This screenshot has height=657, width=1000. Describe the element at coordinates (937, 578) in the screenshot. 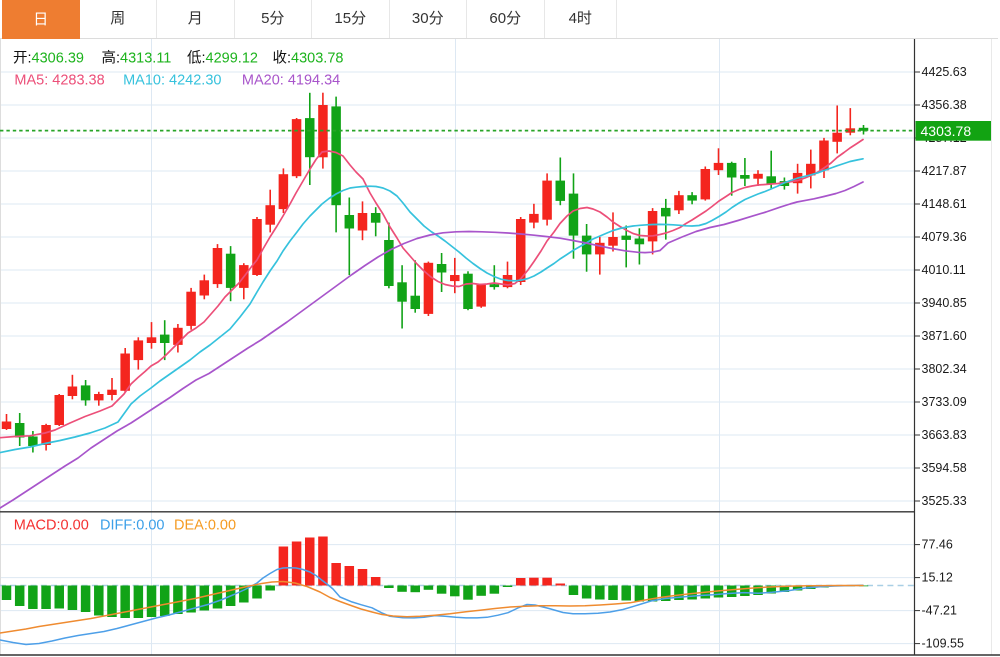

I see `svg-text: 15.12` at that location.